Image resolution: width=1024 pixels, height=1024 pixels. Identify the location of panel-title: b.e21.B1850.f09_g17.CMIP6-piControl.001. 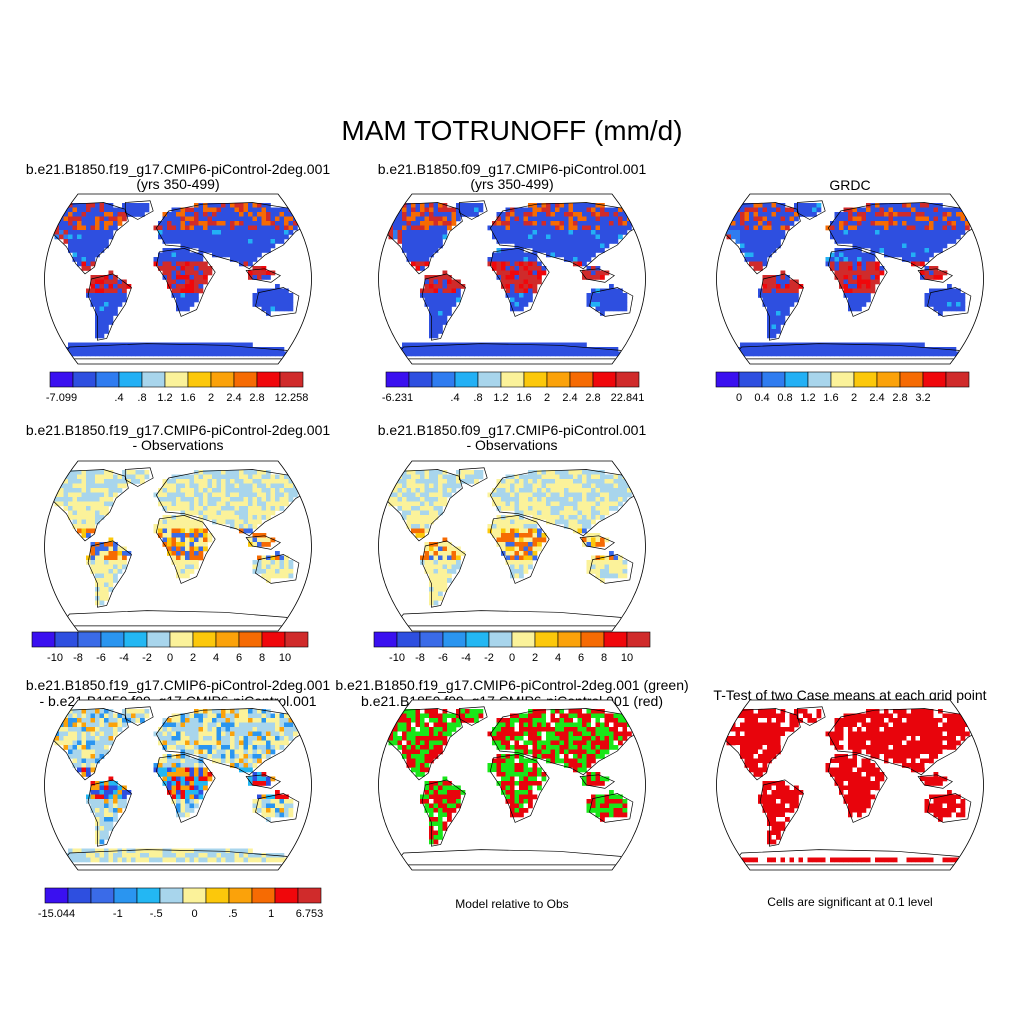
(512, 430).